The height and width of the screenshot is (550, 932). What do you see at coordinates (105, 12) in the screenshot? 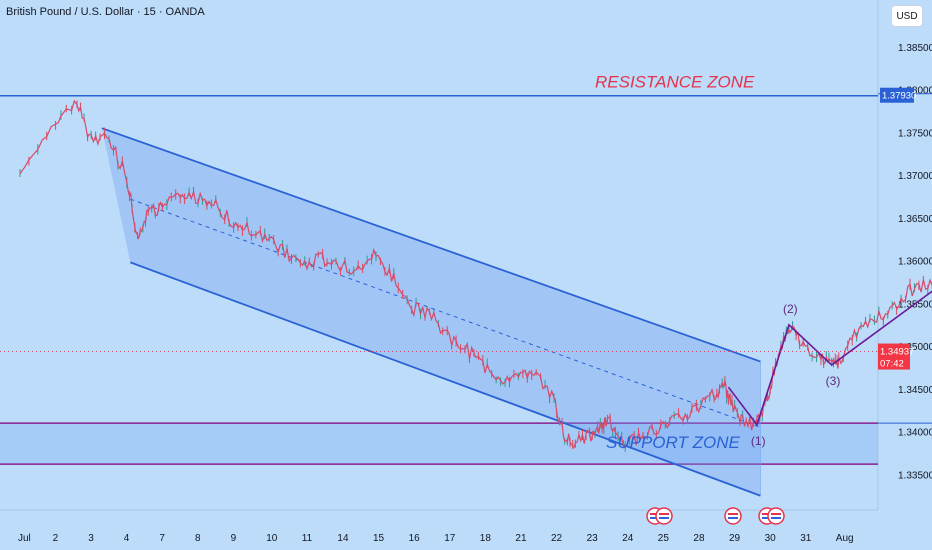
I see `chart-title: British Pound / U.S. Dollar · 15 · OANDA` at bounding box center [105, 12].